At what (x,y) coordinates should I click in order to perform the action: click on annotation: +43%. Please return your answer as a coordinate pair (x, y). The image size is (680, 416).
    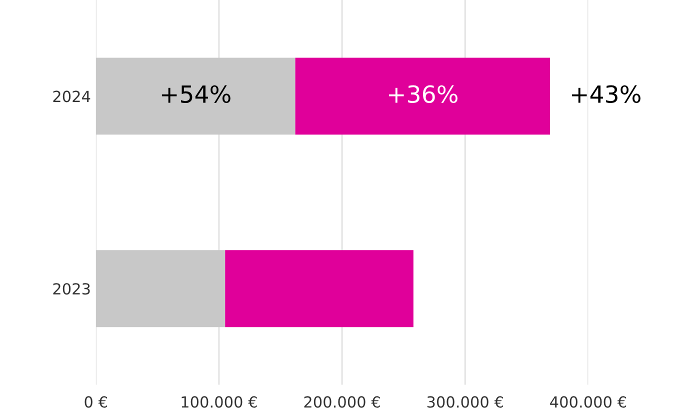
    Looking at the image, I should click on (606, 94).